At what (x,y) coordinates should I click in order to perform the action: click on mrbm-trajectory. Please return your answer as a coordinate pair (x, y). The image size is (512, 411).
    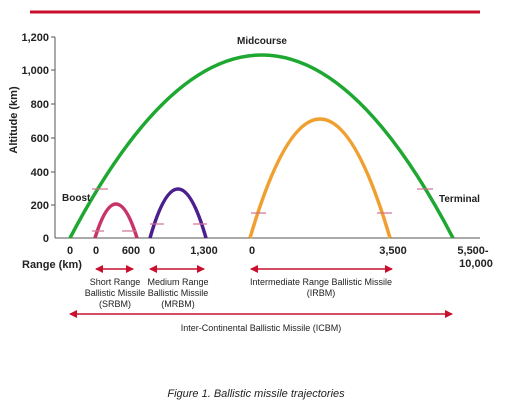
    Looking at the image, I should click on (178, 213).